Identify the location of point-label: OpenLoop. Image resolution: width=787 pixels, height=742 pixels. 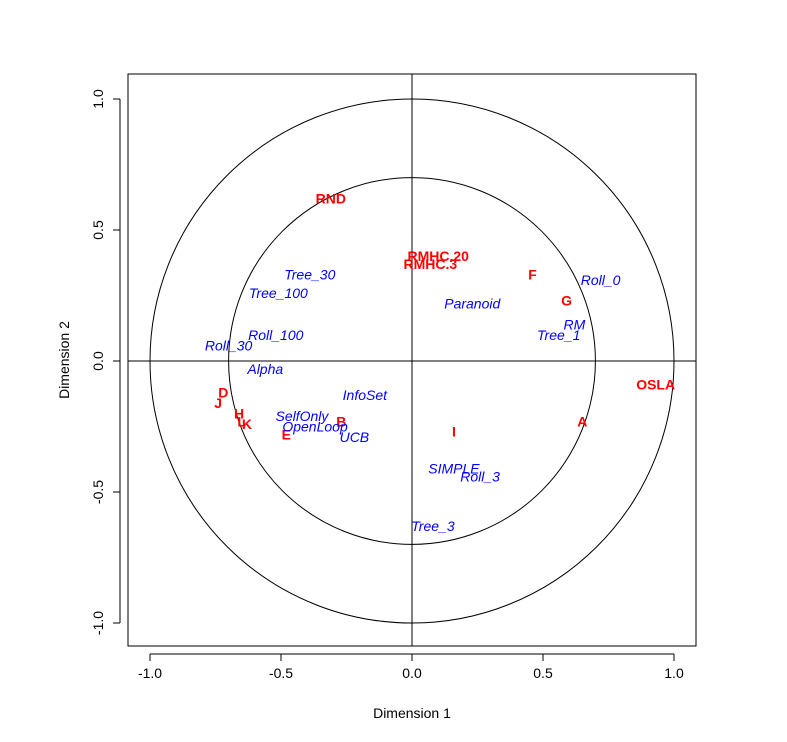
(315, 427).